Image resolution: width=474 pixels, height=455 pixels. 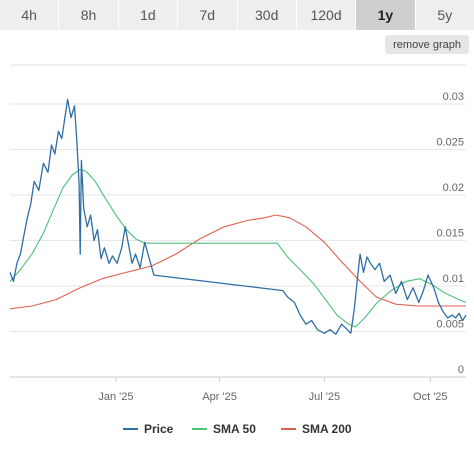 I want to click on y-tick-label: 0.01, so click(x=453, y=279).